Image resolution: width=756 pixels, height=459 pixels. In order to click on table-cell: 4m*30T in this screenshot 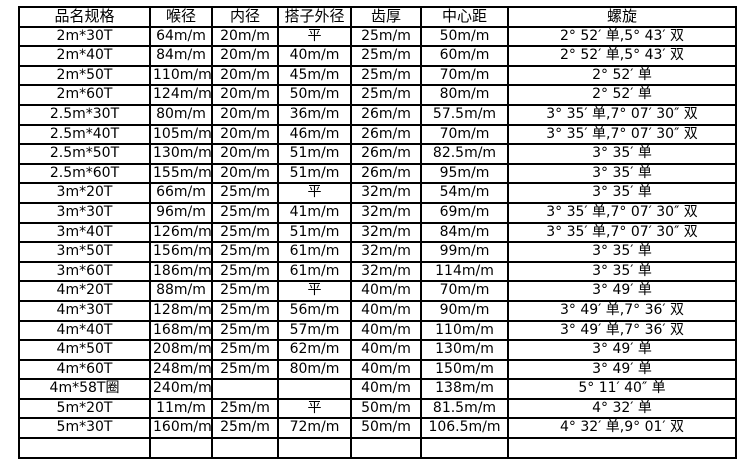, I will do `click(84, 310)`.